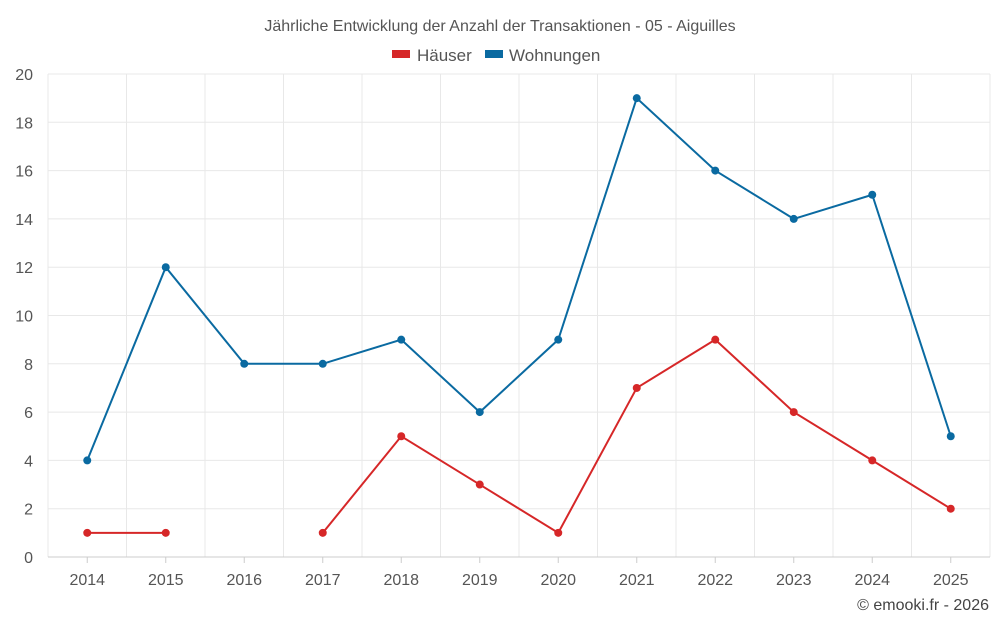 The image size is (1000, 625). I want to click on y-tick-label: 20, so click(24, 75).